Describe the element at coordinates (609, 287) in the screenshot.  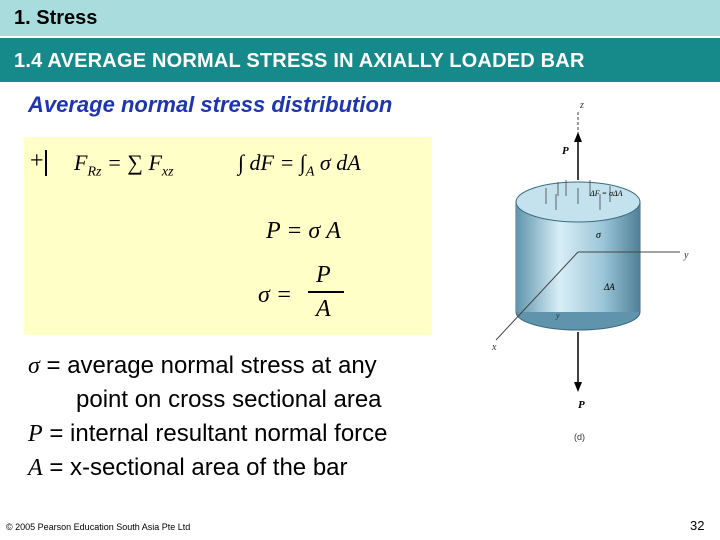
I see `area-label: ΔA` at that location.